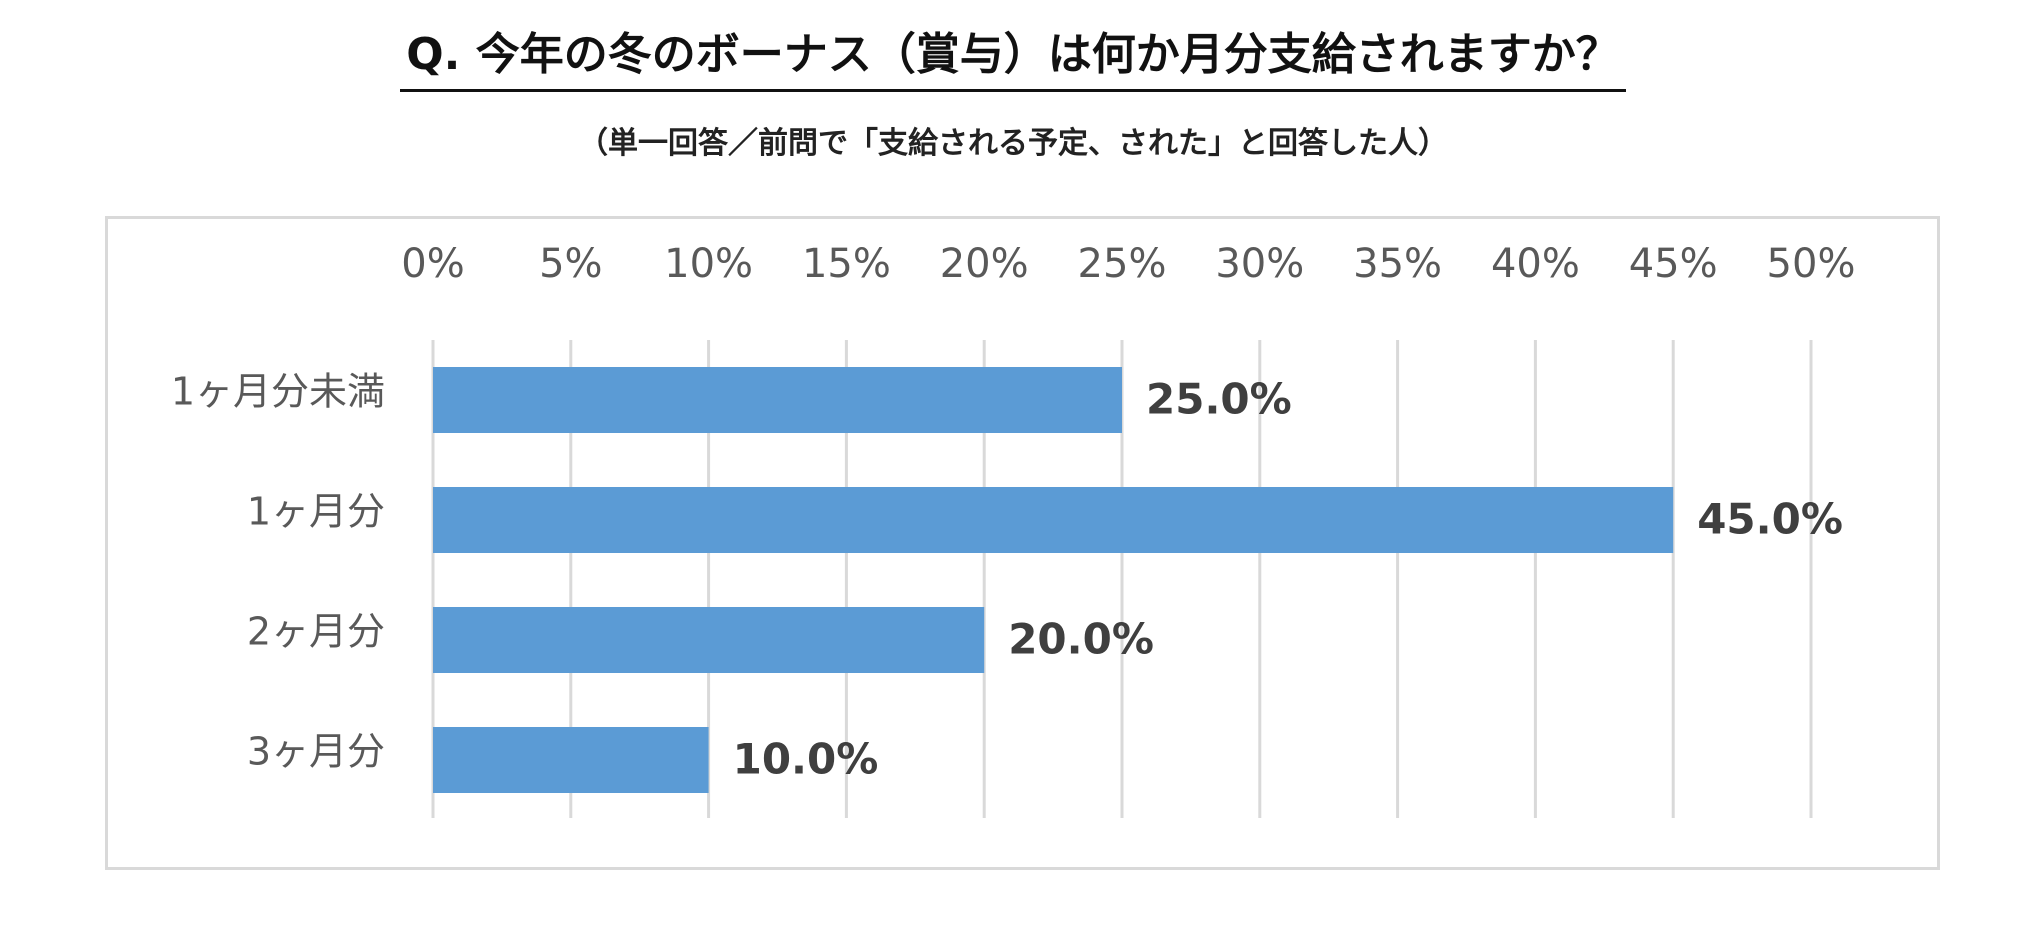  What do you see at coordinates (846, 264) in the screenshot?
I see `x-tick-label: 15%` at bounding box center [846, 264].